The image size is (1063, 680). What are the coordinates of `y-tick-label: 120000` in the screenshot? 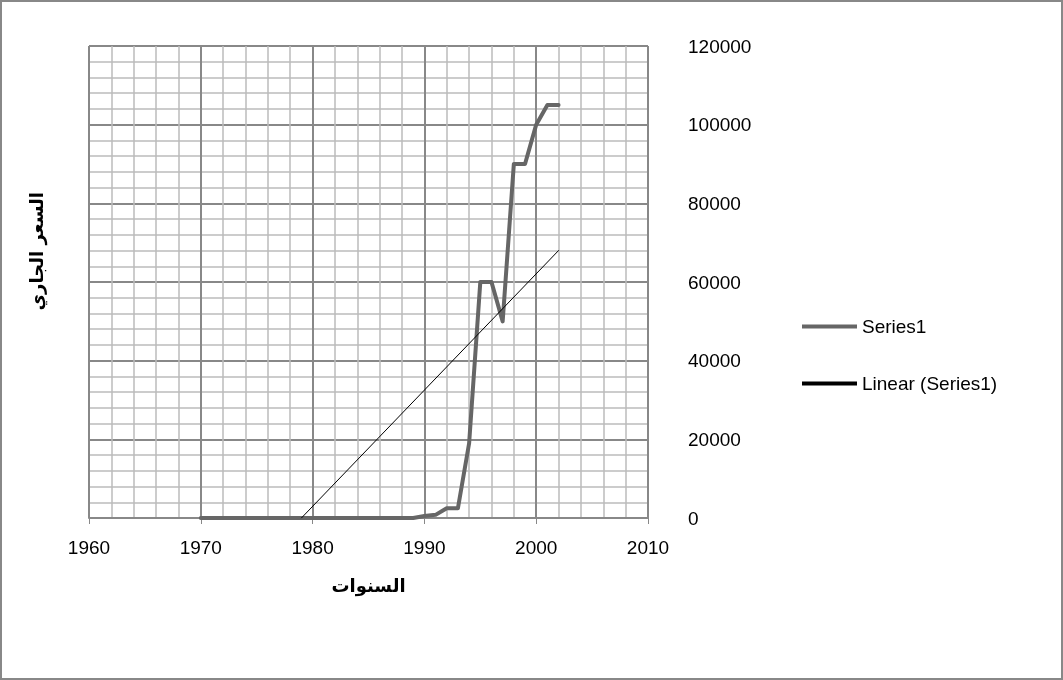 It's located at (720, 46).